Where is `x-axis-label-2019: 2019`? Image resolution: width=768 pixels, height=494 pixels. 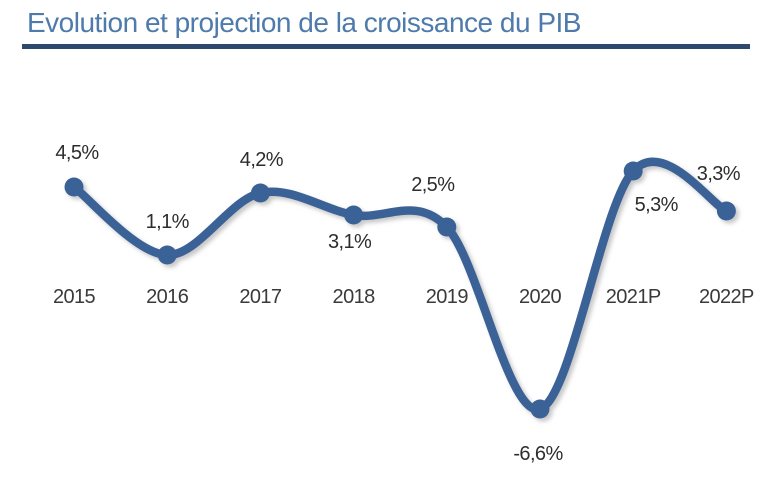
x-axis-label-2019: 2019 is located at coordinates (447, 297).